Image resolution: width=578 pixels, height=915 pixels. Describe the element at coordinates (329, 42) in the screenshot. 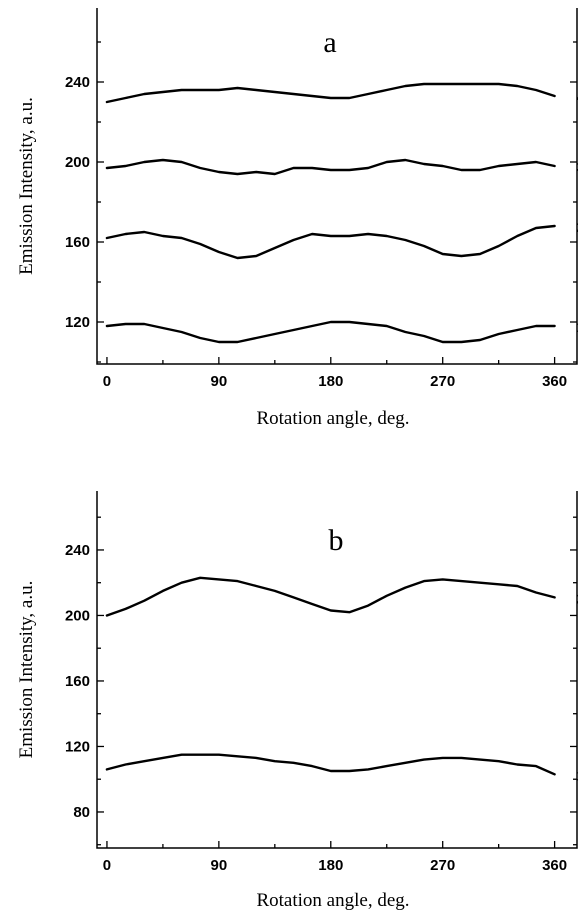

I see `panel-label: a` at that location.